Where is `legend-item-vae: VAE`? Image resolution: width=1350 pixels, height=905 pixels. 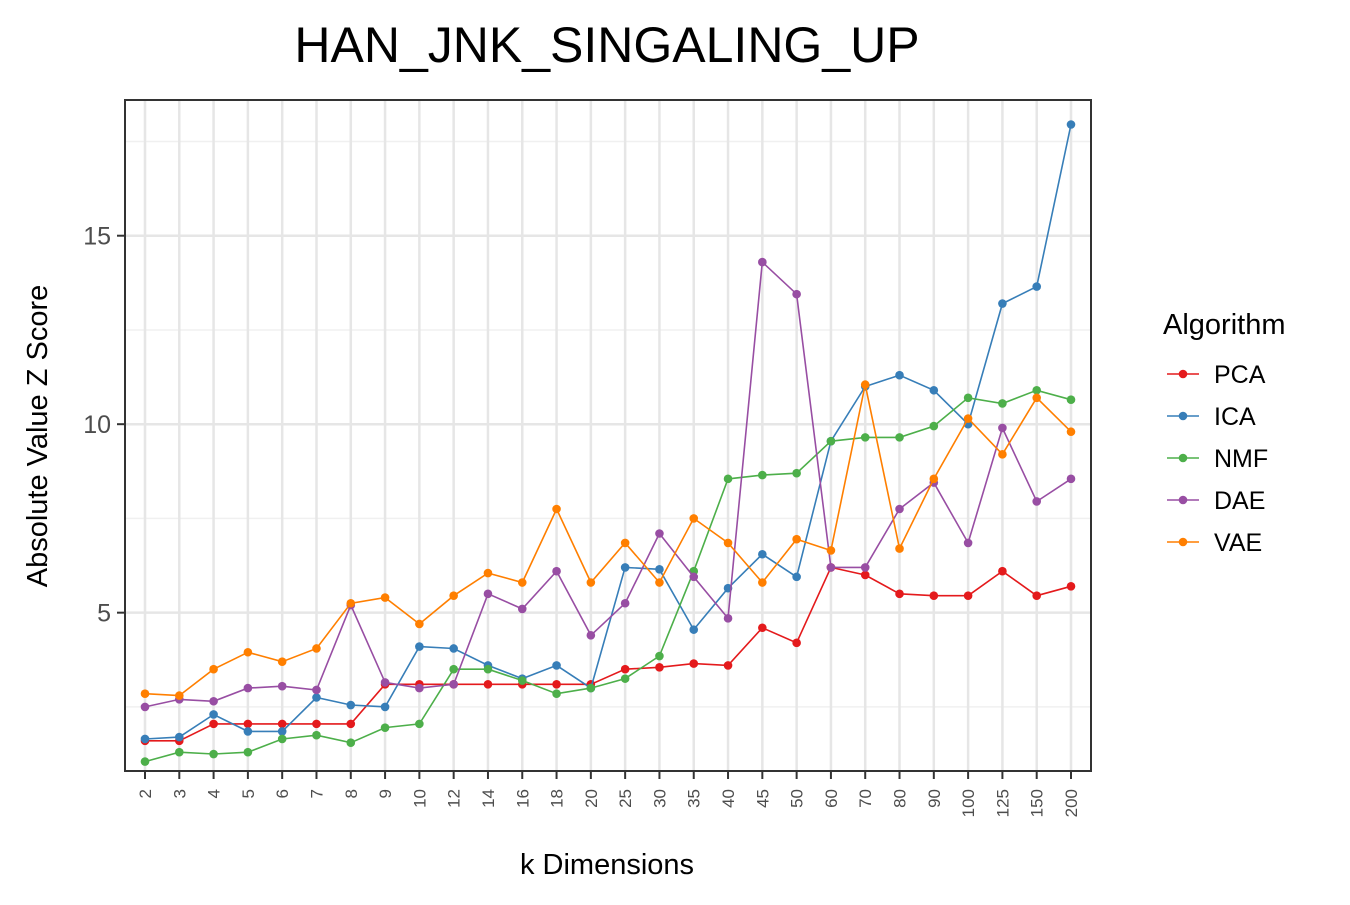
legend-item-vae: VAE is located at coordinates (1214, 543).